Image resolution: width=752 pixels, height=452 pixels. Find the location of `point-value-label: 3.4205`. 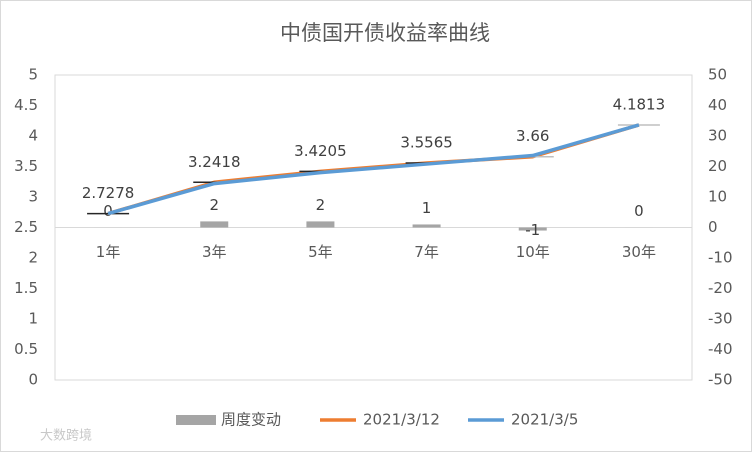

point-value-label: 3.4205 is located at coordinates (320, 151).